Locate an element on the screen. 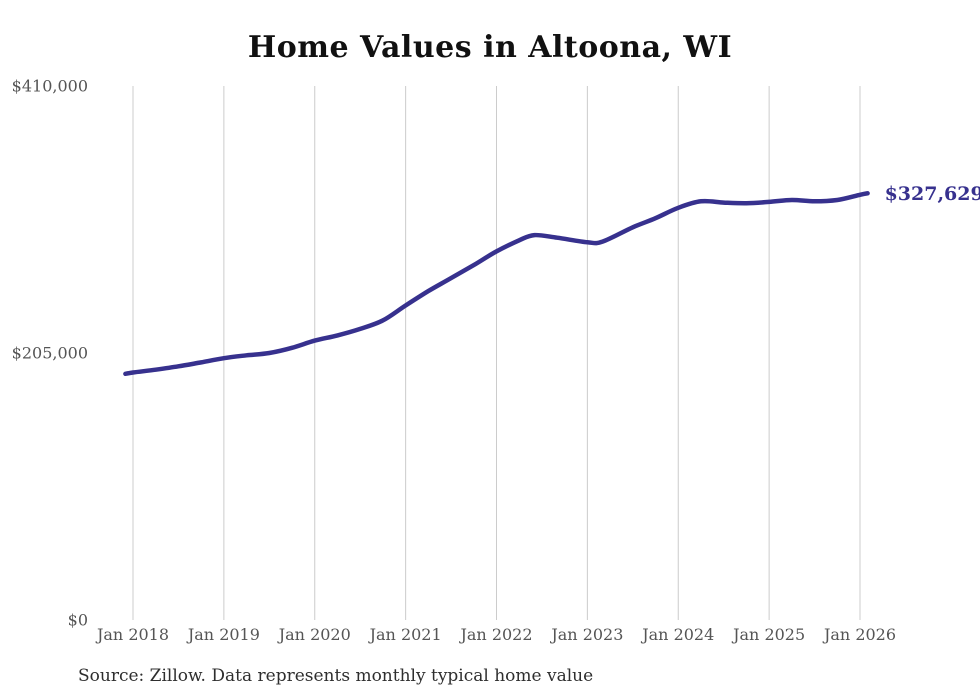  x-tick-label: Jan 2018 is located at coordinates (132, 634).